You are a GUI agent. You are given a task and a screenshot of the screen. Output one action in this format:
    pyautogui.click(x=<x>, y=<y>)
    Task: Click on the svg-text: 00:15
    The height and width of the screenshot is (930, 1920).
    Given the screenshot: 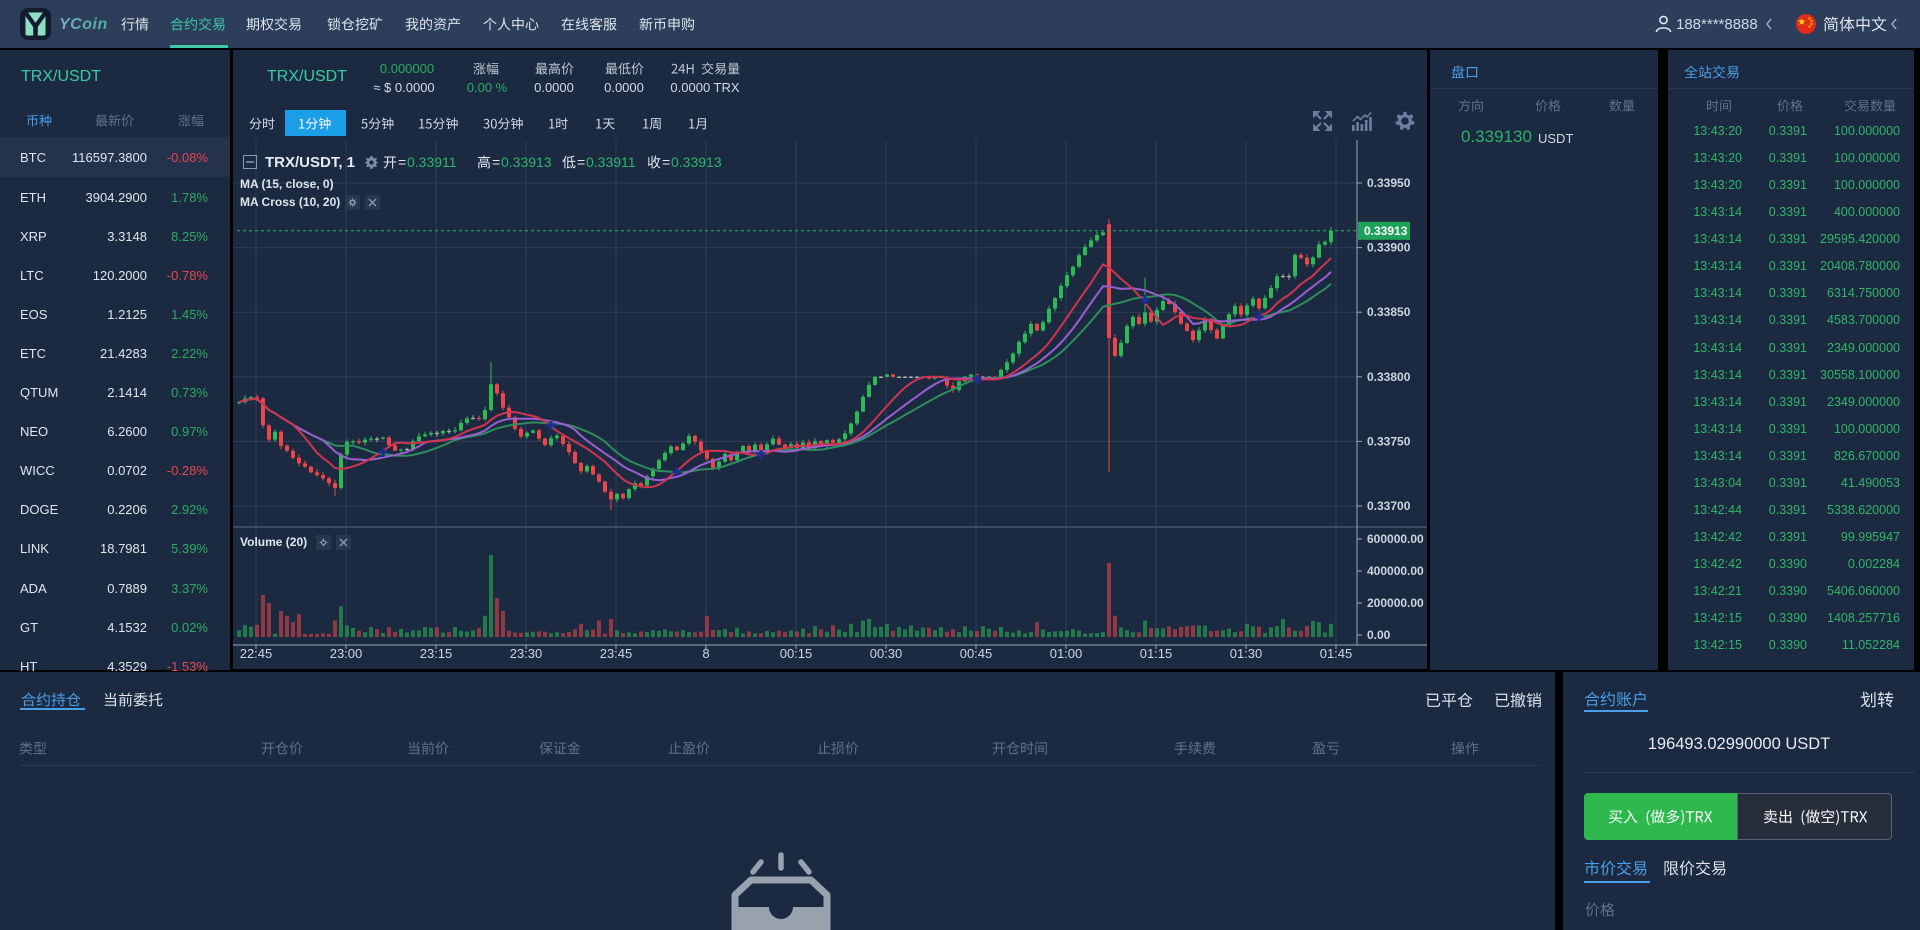 What is the action you would take?
    pyautogui.click(x=796, y=653)
    